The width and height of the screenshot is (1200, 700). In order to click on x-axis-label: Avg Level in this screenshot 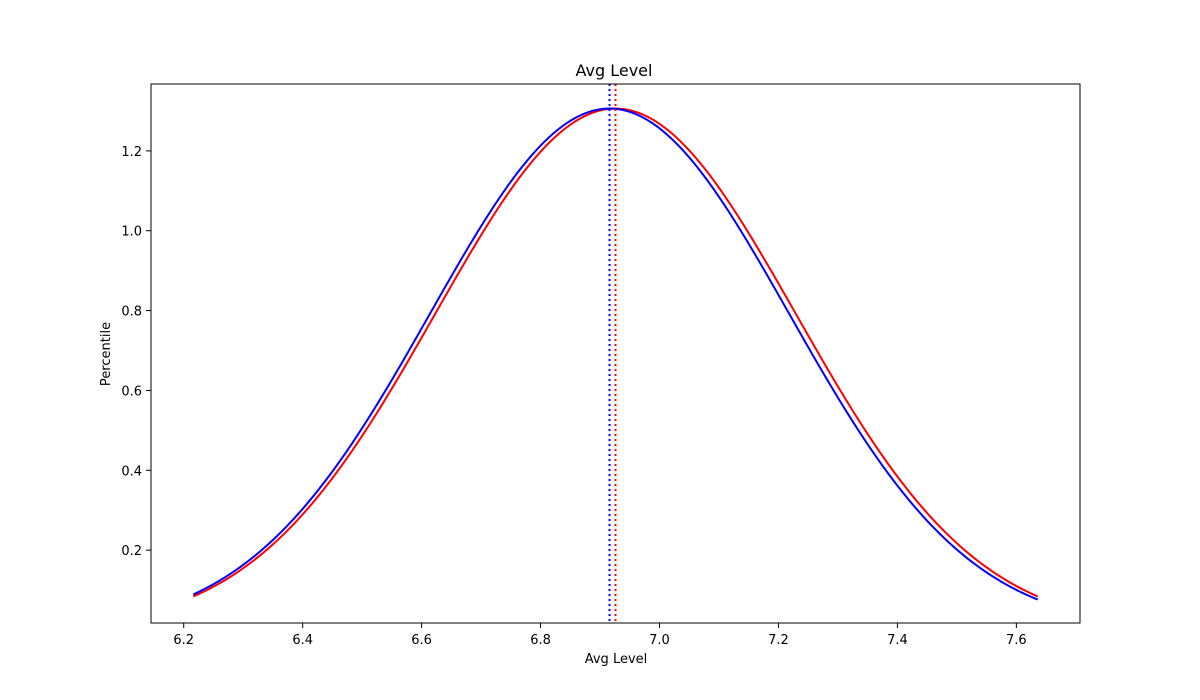, I will do `click(616, 659)`.